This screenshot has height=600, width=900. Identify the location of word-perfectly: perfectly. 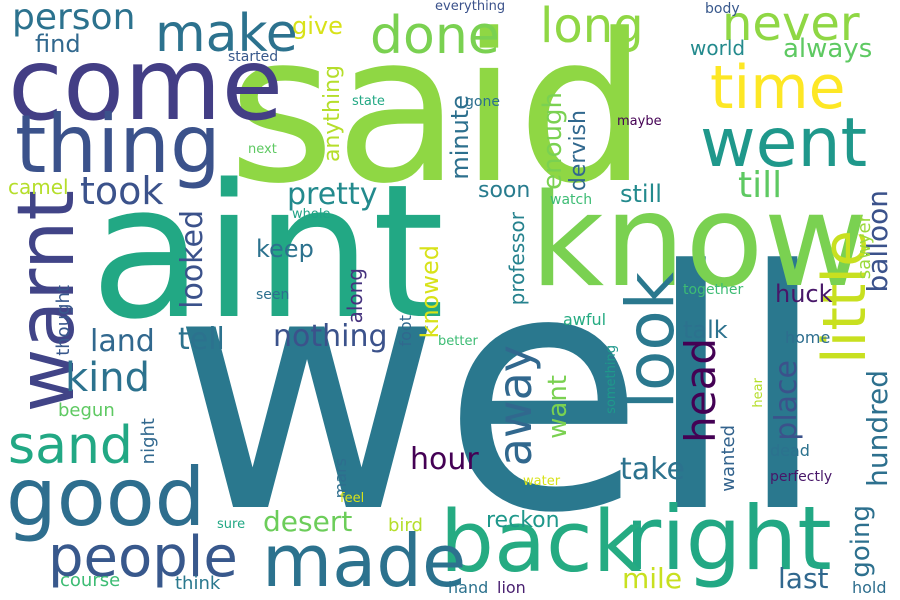
(801, 477).